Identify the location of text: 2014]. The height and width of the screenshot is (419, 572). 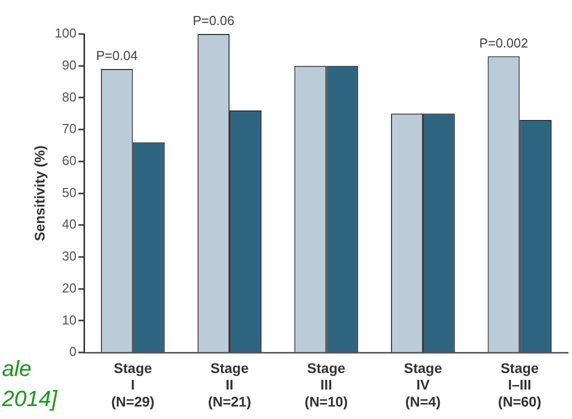
(30, 399).